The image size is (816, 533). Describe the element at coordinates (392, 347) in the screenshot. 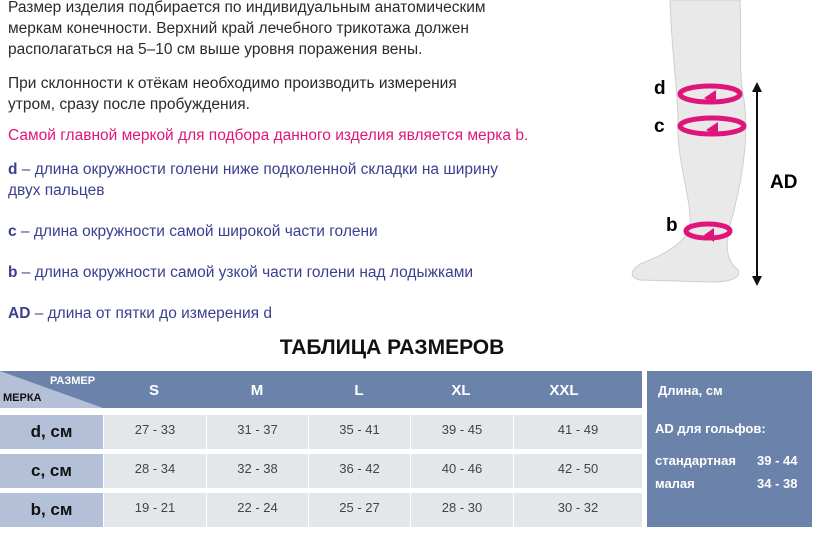

I see `title-text: ТАБЛИЦА РАЗМЕРОВ` at that location.